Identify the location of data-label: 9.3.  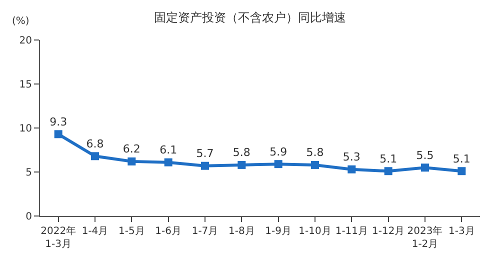
(59, 121).